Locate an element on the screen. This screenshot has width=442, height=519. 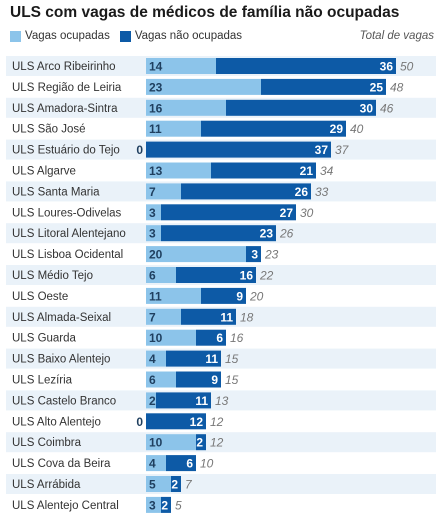
category-label: ULS Arco Ribeirinho is located at coordinates (64, 67).